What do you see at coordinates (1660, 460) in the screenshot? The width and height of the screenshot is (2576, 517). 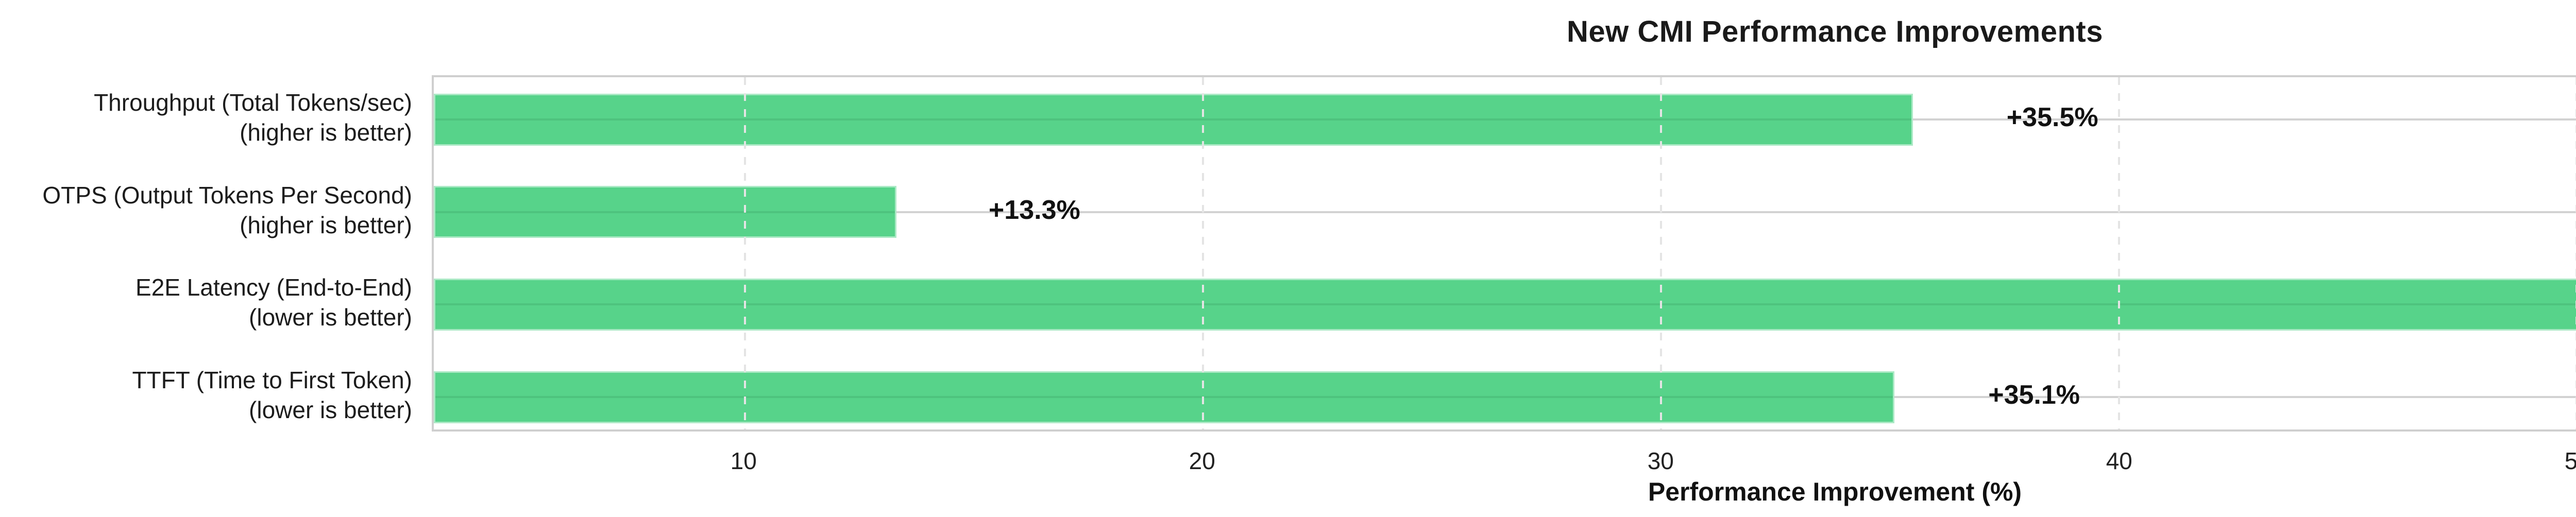 I see `x-tick-label: 30` at bounding box center [1660, 460].